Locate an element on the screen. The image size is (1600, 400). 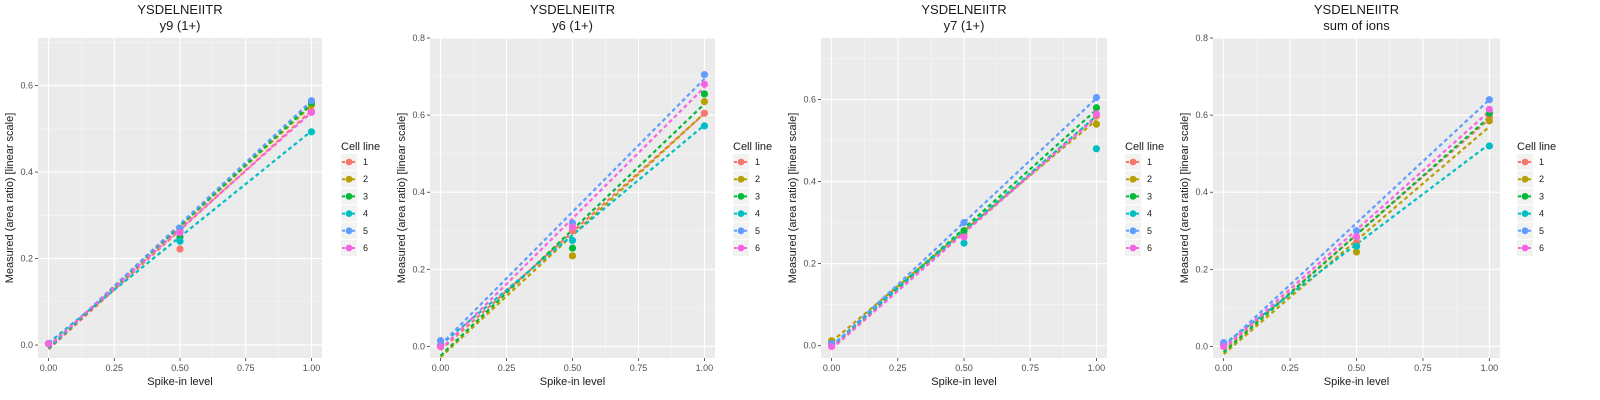
legend-item-label: 4 is located at coordinates (1149, 214).